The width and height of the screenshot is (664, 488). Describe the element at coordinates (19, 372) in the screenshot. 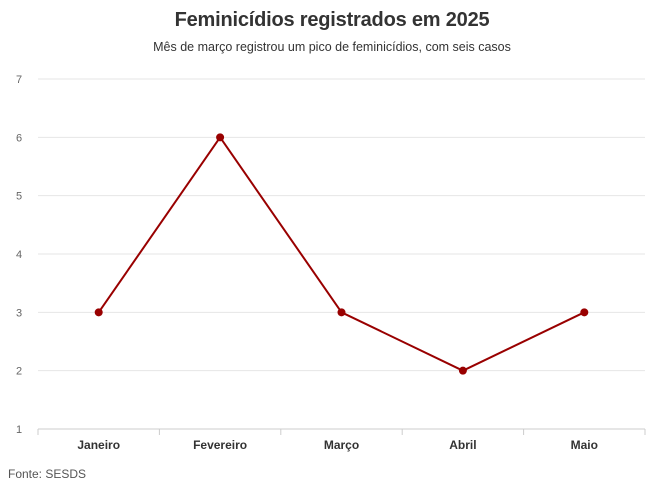

I see `y-tick-label: 2` at that location.